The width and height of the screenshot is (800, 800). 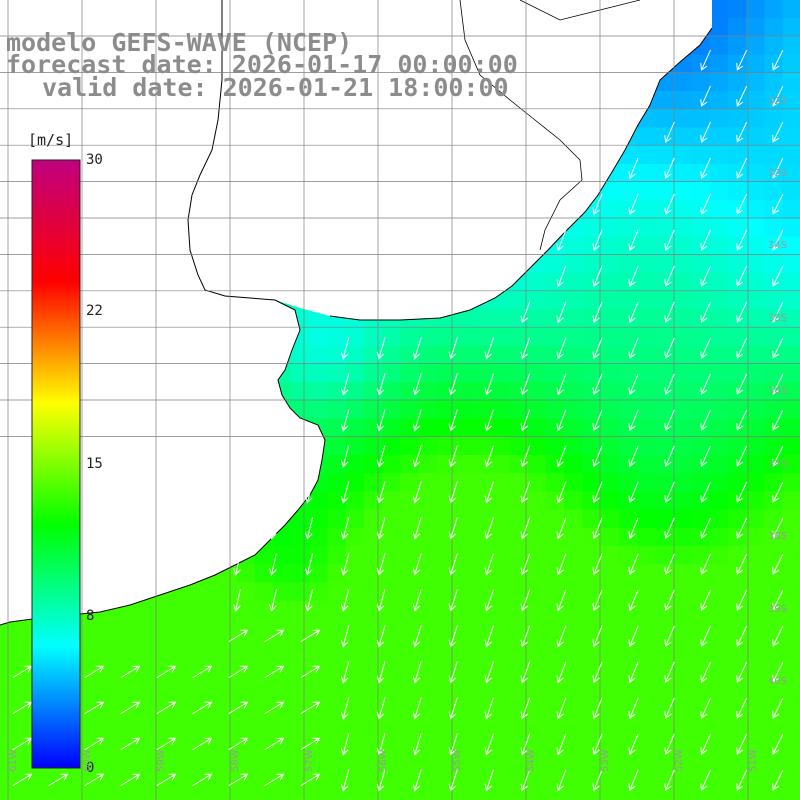 I want to click on lat-label: 32S, so click(x=778, y=101).